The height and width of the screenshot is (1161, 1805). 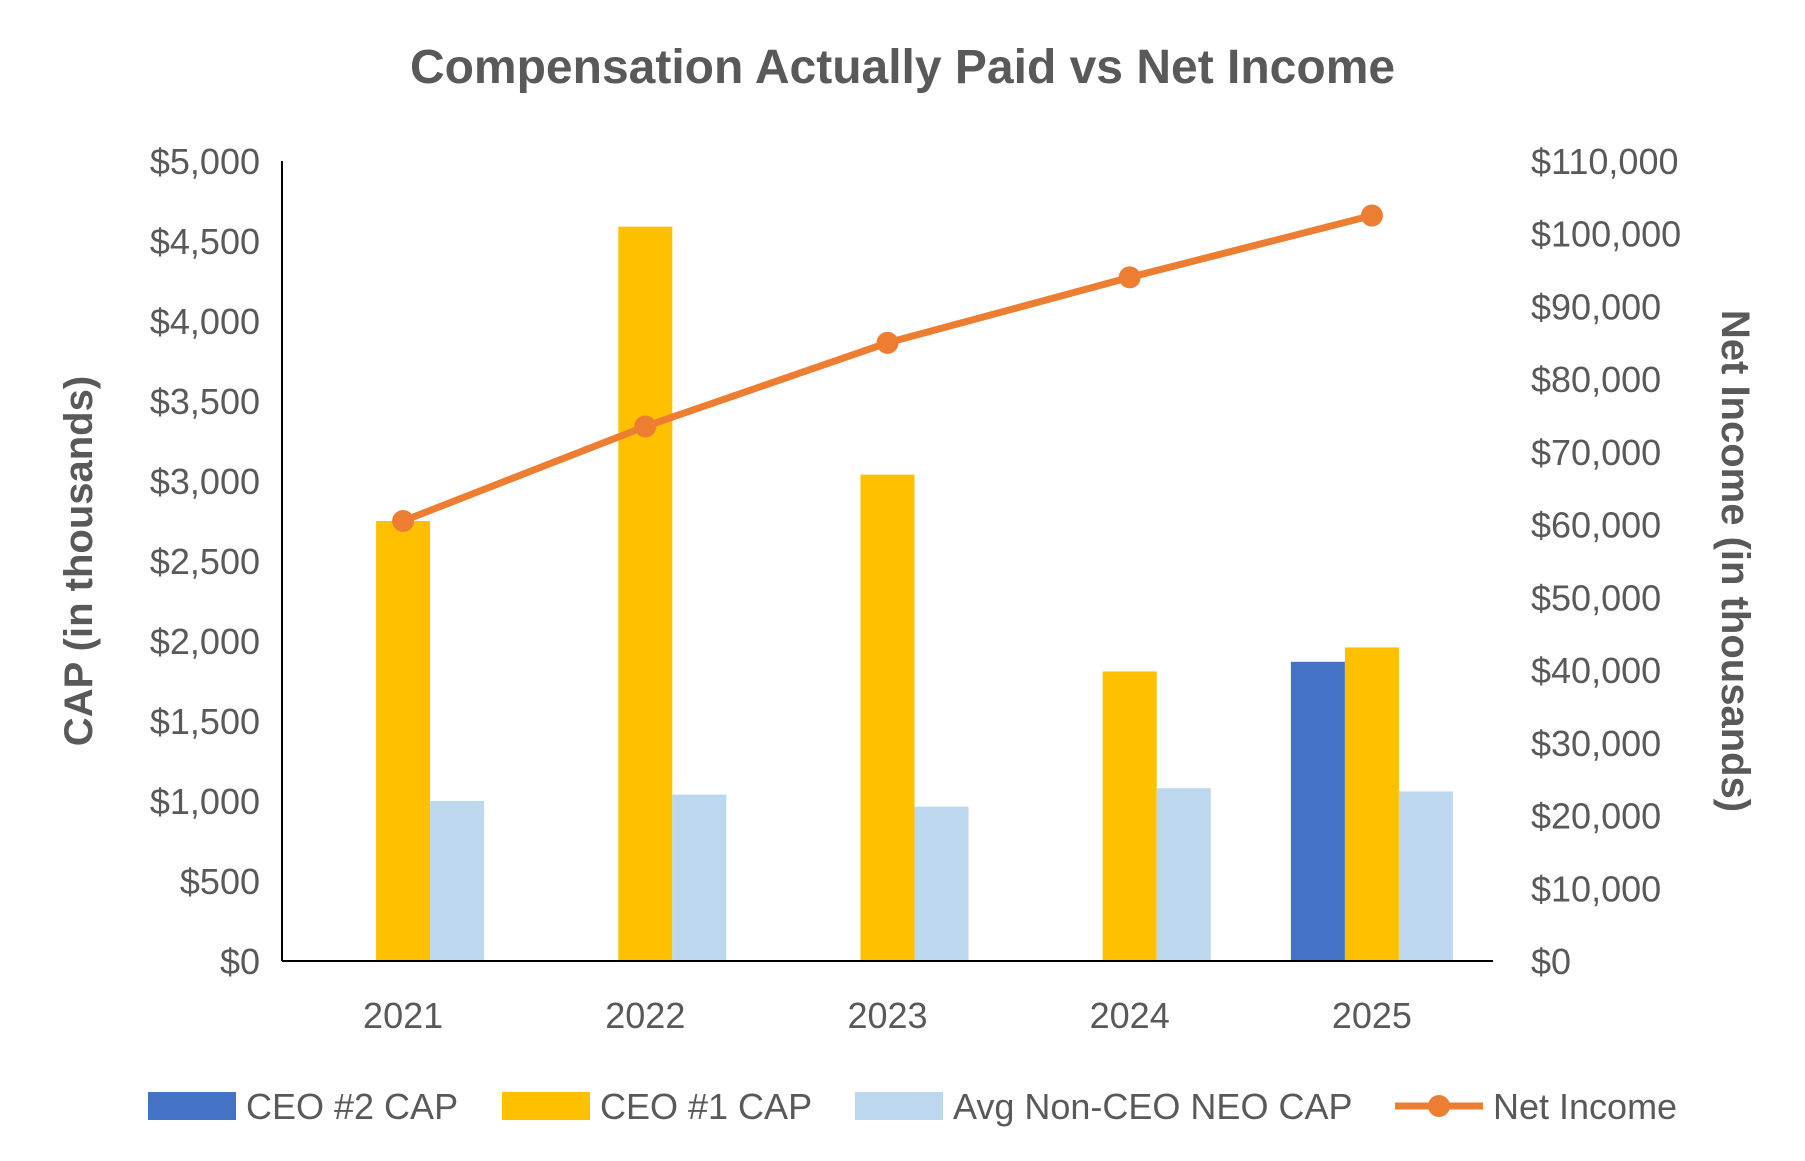 What do you see at coordinates (1439, 1106) in the screenshot?
I see `legend-marker` at bounding box center [1439, 1106].